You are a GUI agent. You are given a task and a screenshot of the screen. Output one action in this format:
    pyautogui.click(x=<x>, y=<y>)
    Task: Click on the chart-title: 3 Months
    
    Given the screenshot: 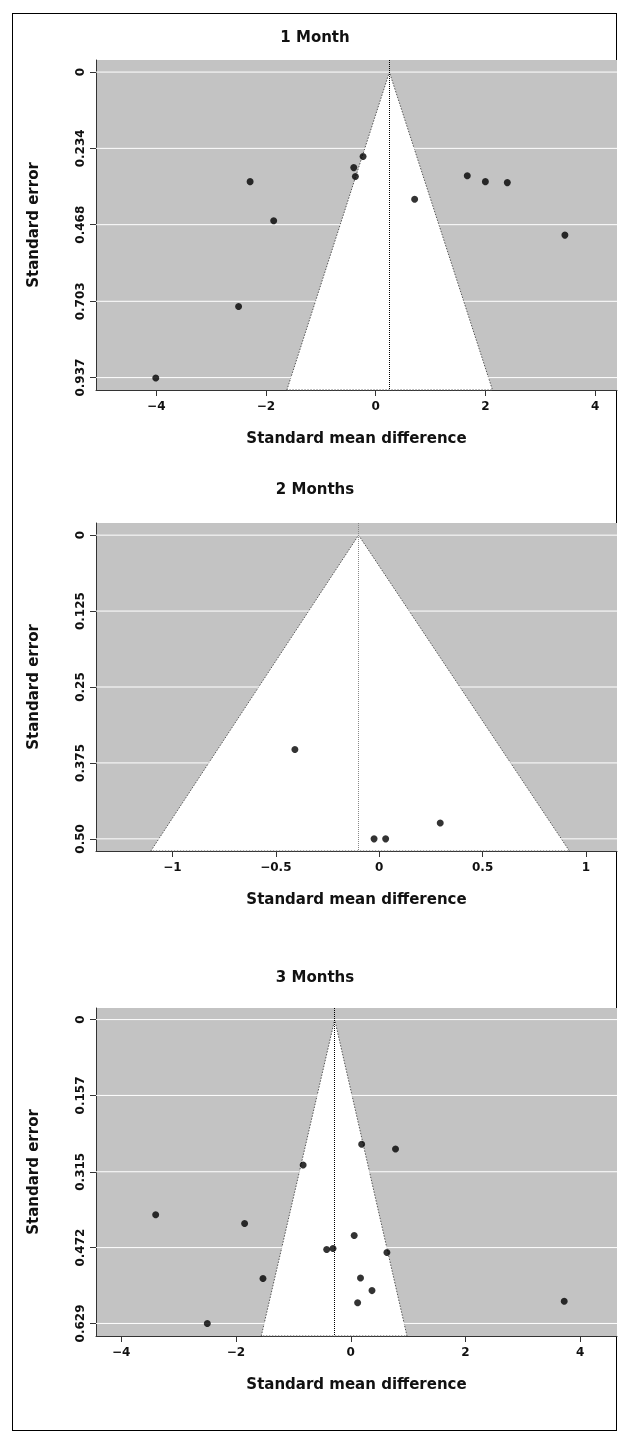 What is the action you would take?
    pyautogui.click(x=315, y=976)
    